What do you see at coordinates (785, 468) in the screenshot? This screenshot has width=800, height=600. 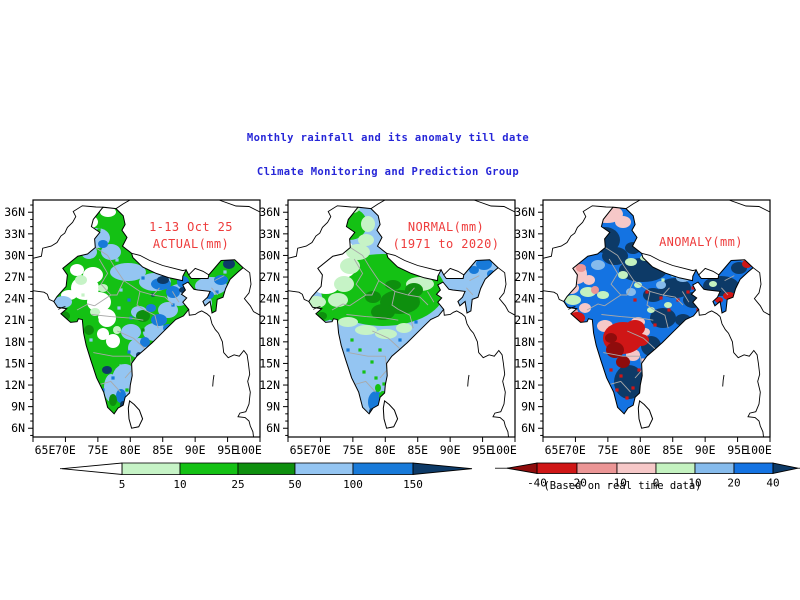 I see `colorbar-right-arrow` at bounding box center [785, 468].